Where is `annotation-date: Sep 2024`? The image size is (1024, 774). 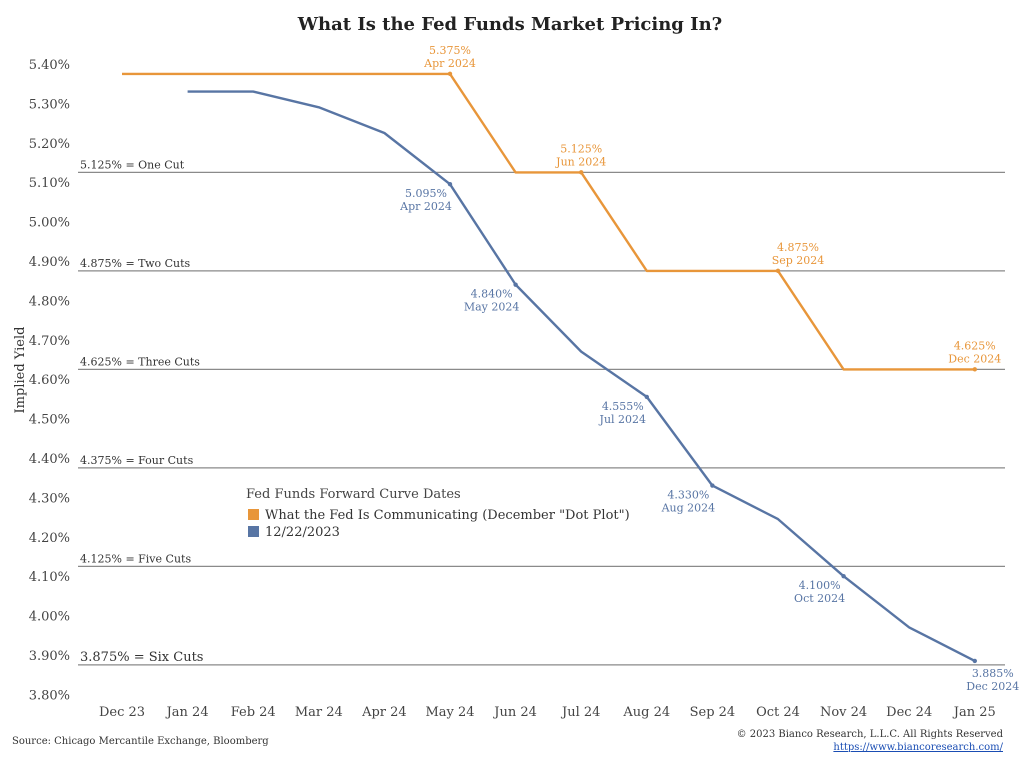 annotation-date: Sep 2024 is located at coordinates (798, 260).